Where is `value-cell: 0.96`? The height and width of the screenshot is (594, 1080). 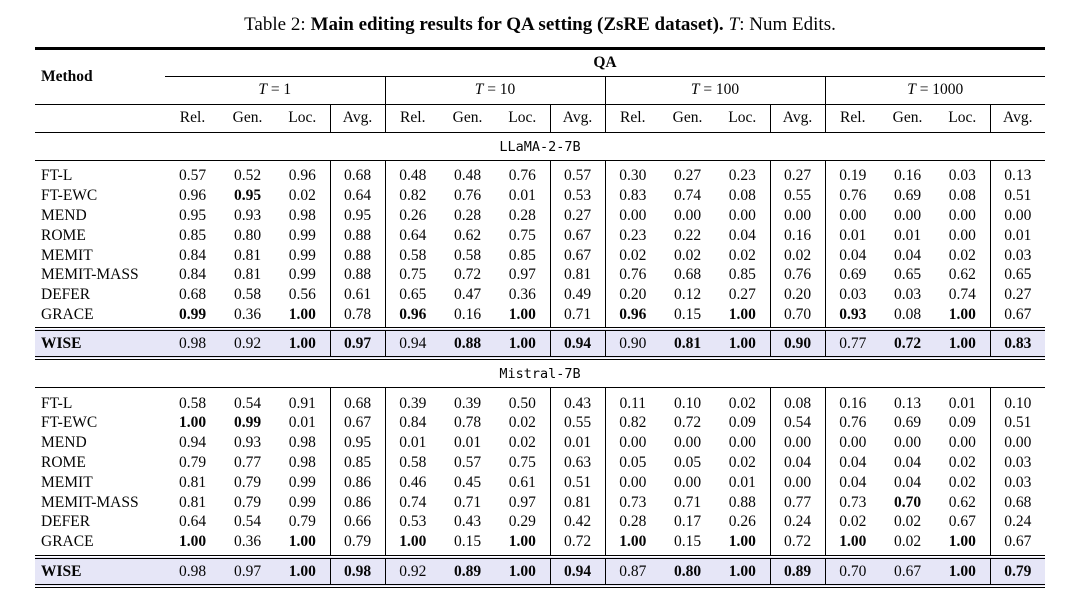
value-cell: 0.96 is located at coordinates (412, 317).